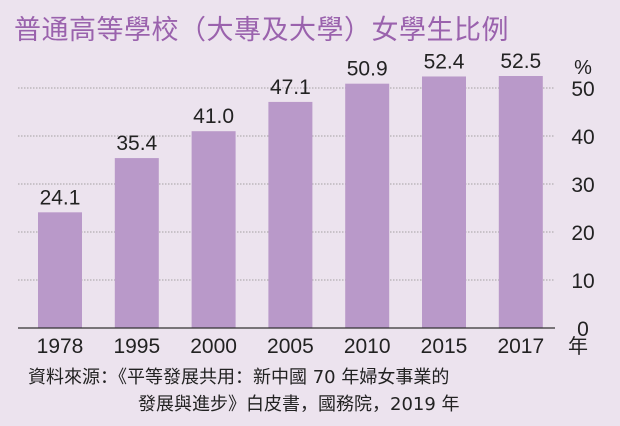 The image size is (620, 426). What do you see at coordinates (261, 30) in the screenshot?
I see `chart-title: 普通高等學校（大專及大學）女學生比例` at bounding box center [261, 30].